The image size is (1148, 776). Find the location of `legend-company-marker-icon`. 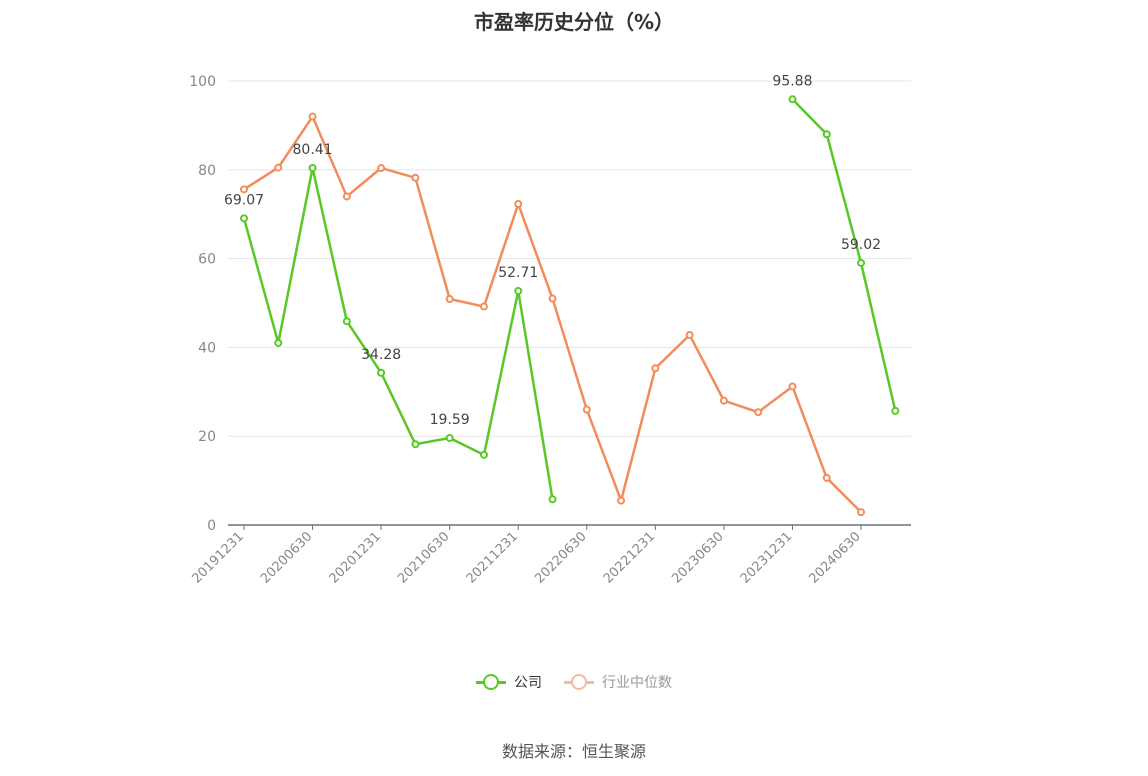

legend-company-marker-icon is located at coordinates (491, 682).